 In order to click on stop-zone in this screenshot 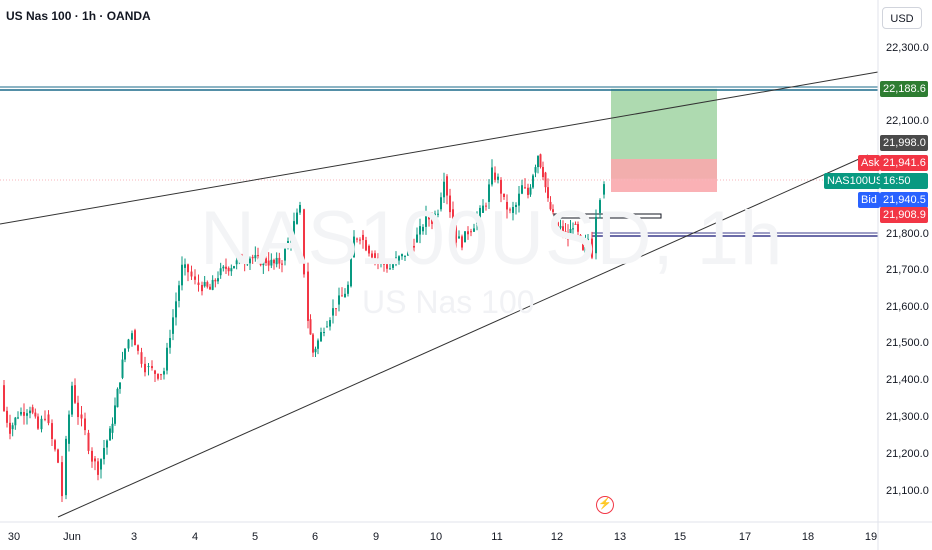, I will do `click(664, 175)`.